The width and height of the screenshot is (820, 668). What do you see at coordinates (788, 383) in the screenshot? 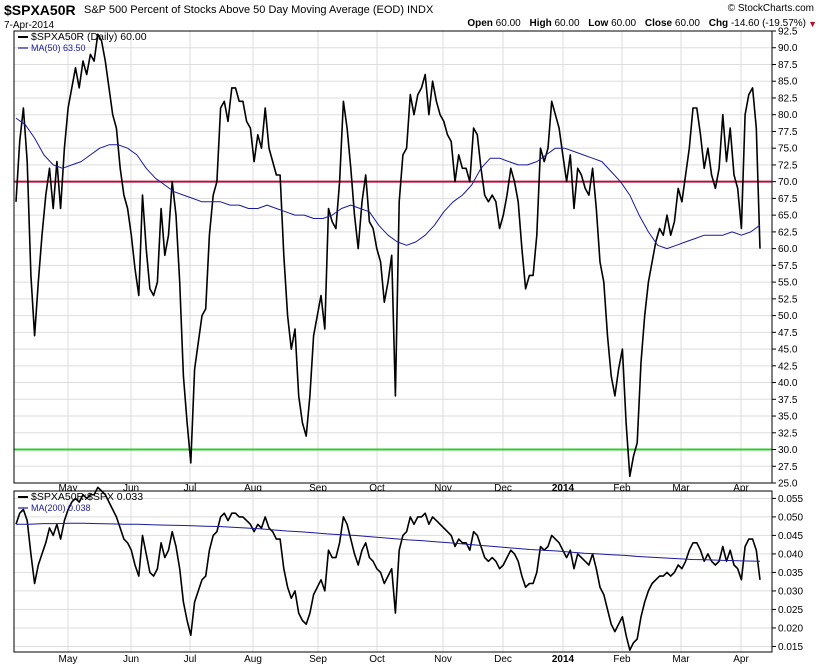
I see `y-tick-label: 40.0` at bounding box center [788, 383].